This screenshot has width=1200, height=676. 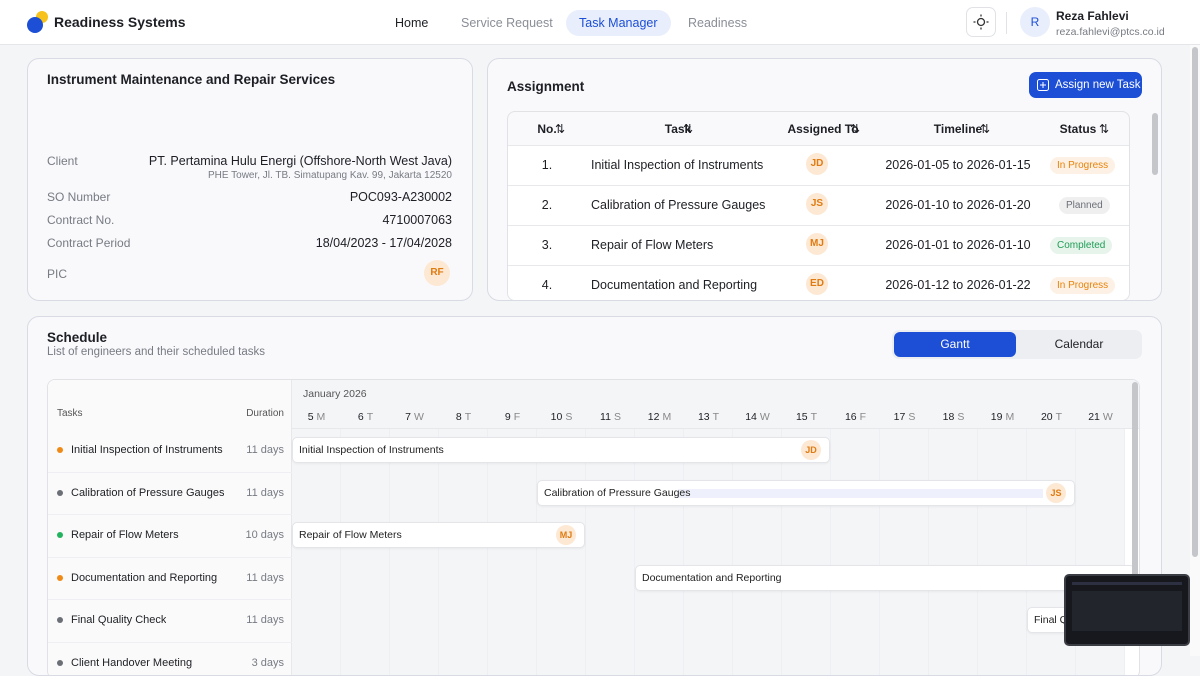 What do you see at coordinates (678, 129) in the screenshot?
I see `column-header: Task` at bounding box center [678, 129].